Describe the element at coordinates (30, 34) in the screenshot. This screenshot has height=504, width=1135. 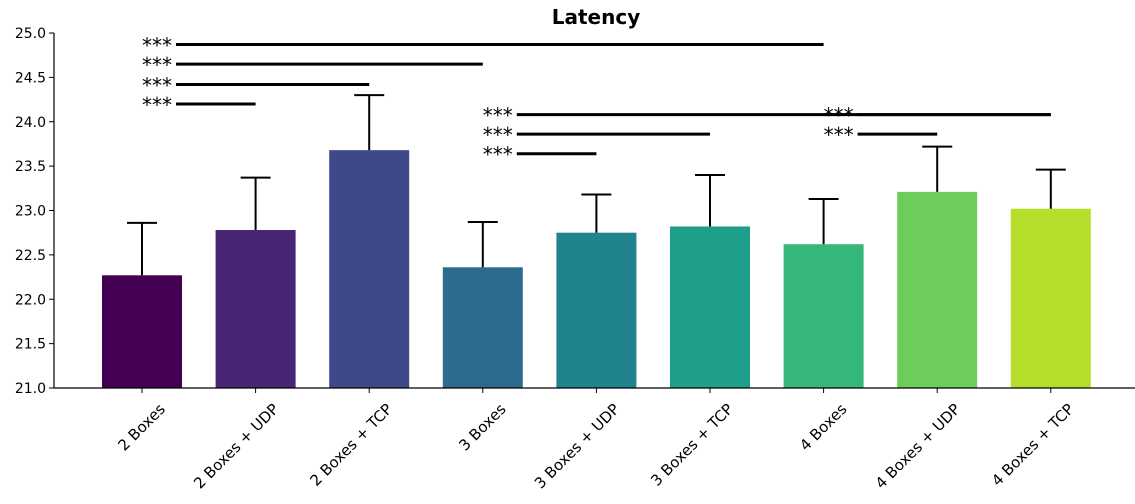
I see `y-tick-label: 25.0` at that location.